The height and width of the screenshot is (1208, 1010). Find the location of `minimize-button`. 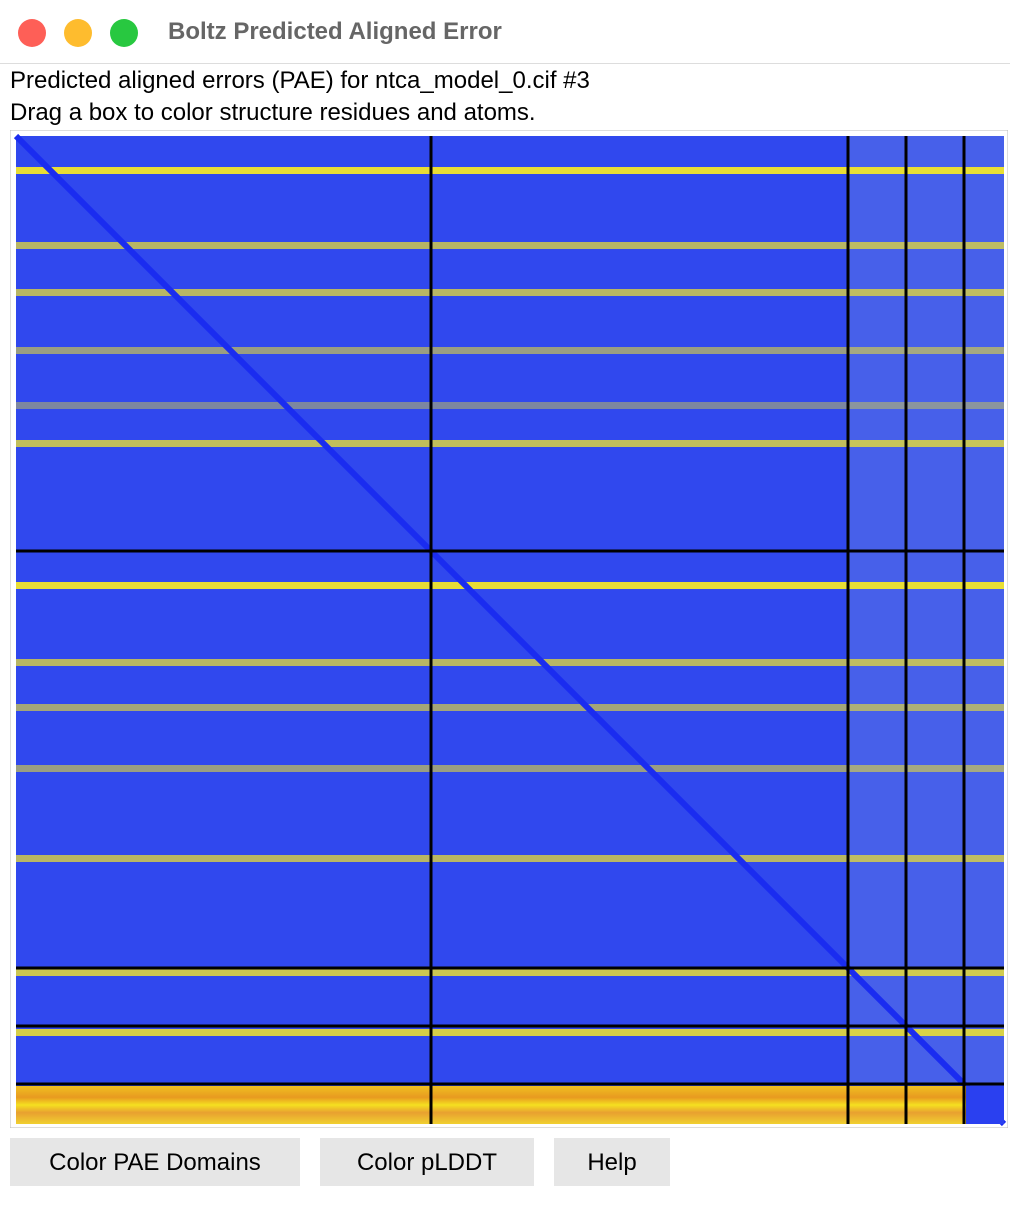

minimize-button is located at coordinates (78, 33).